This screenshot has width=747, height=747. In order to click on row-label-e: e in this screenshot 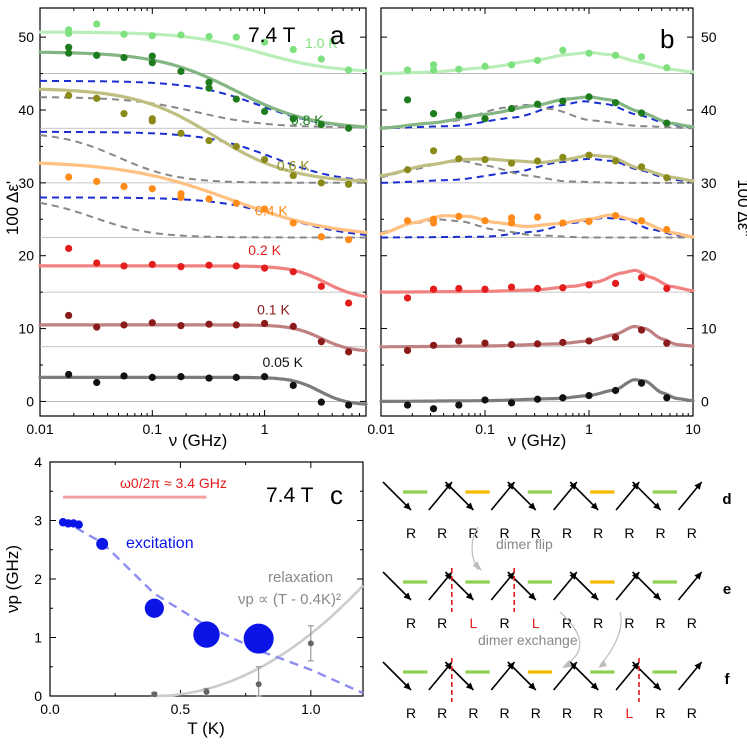, I will do `click(727, 589)`.